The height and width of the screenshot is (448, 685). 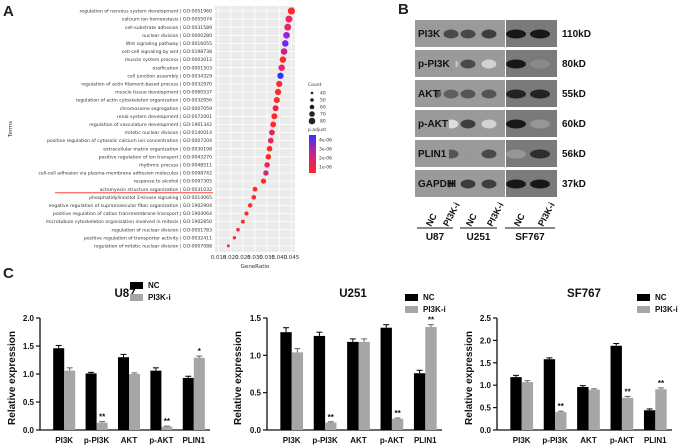 What do you see at coordinates (325, 150) in the screenshot?
I see `padj-legend-value: 3e-06` at bounding box center [325, 150].